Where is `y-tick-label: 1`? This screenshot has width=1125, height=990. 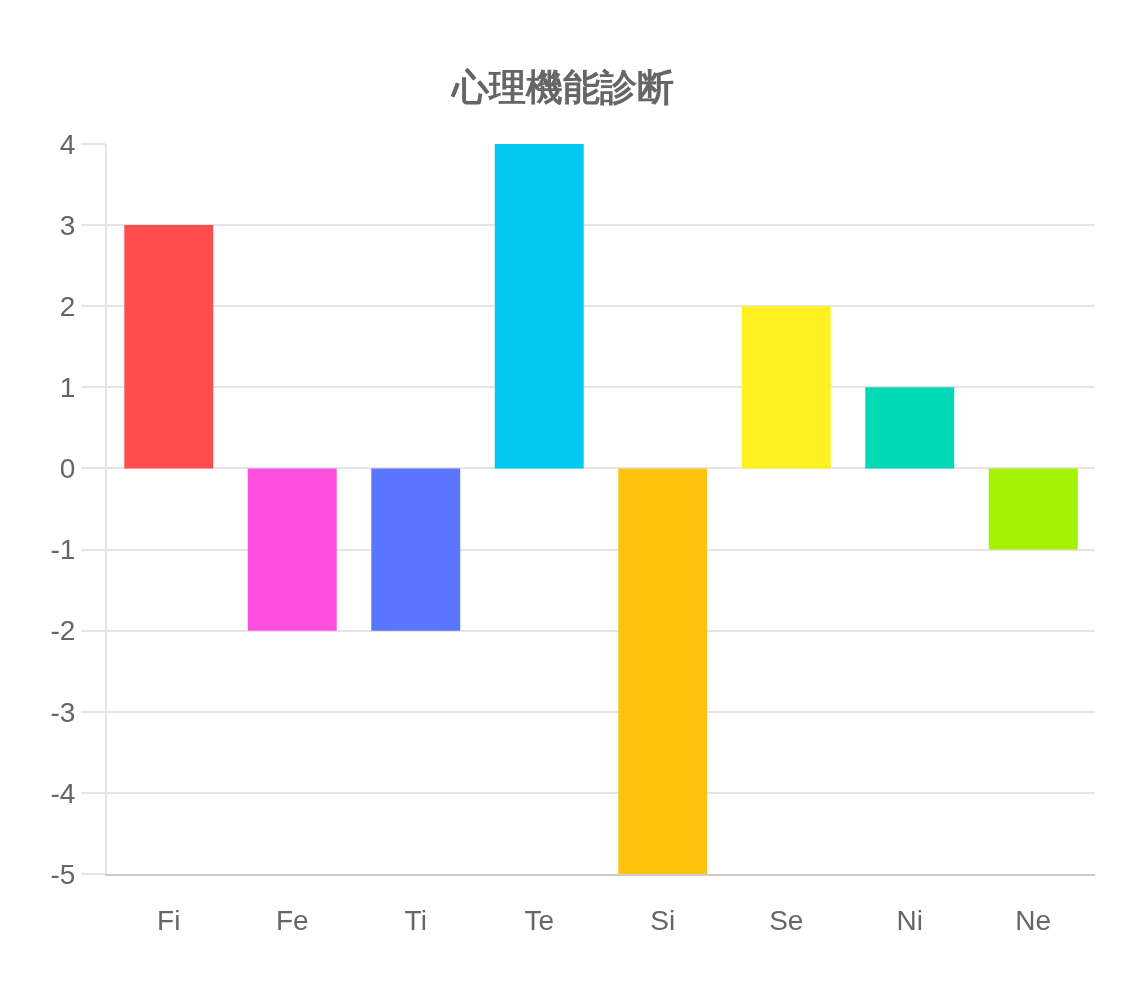 y-tick-label: 1 is located at coordinates (67, 388).